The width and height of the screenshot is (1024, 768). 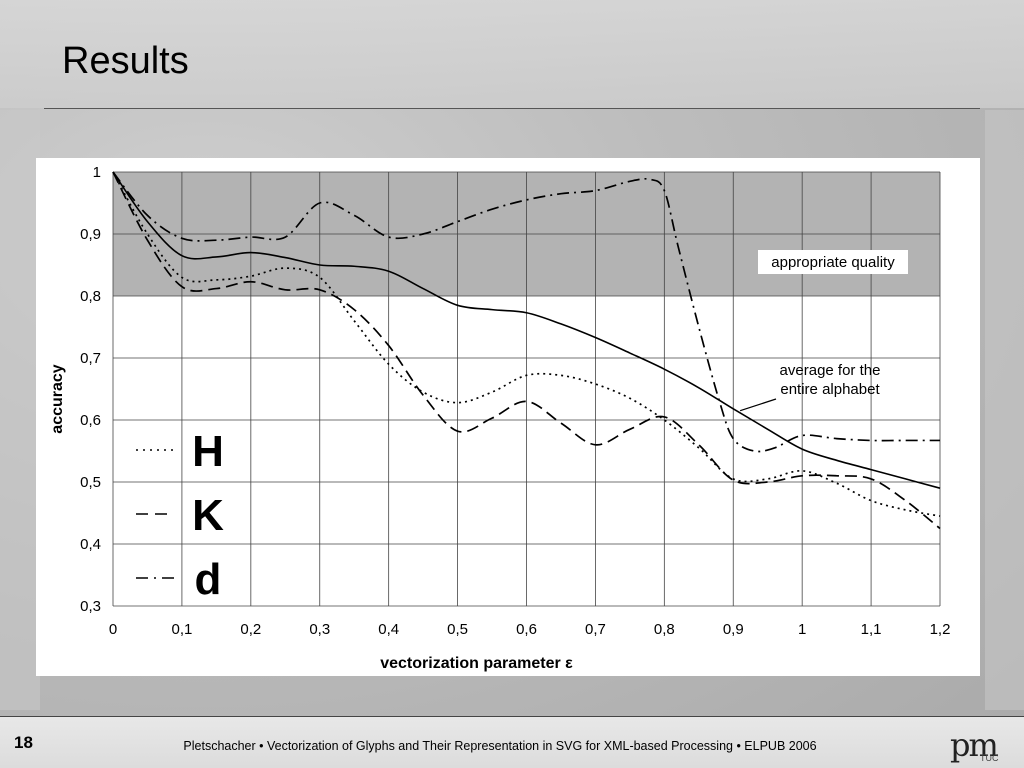 What do you see at coordinates (664, 629) in the screenshot?
I see `x-tick-label: 0,8` at bounding box center [664, 629].